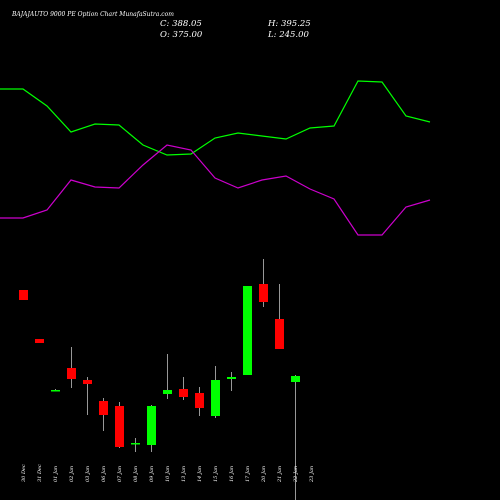  Describe the element at coordinates (120, 474) in the screenshot. I see `x-tick-label: 07 Jan` at that location.